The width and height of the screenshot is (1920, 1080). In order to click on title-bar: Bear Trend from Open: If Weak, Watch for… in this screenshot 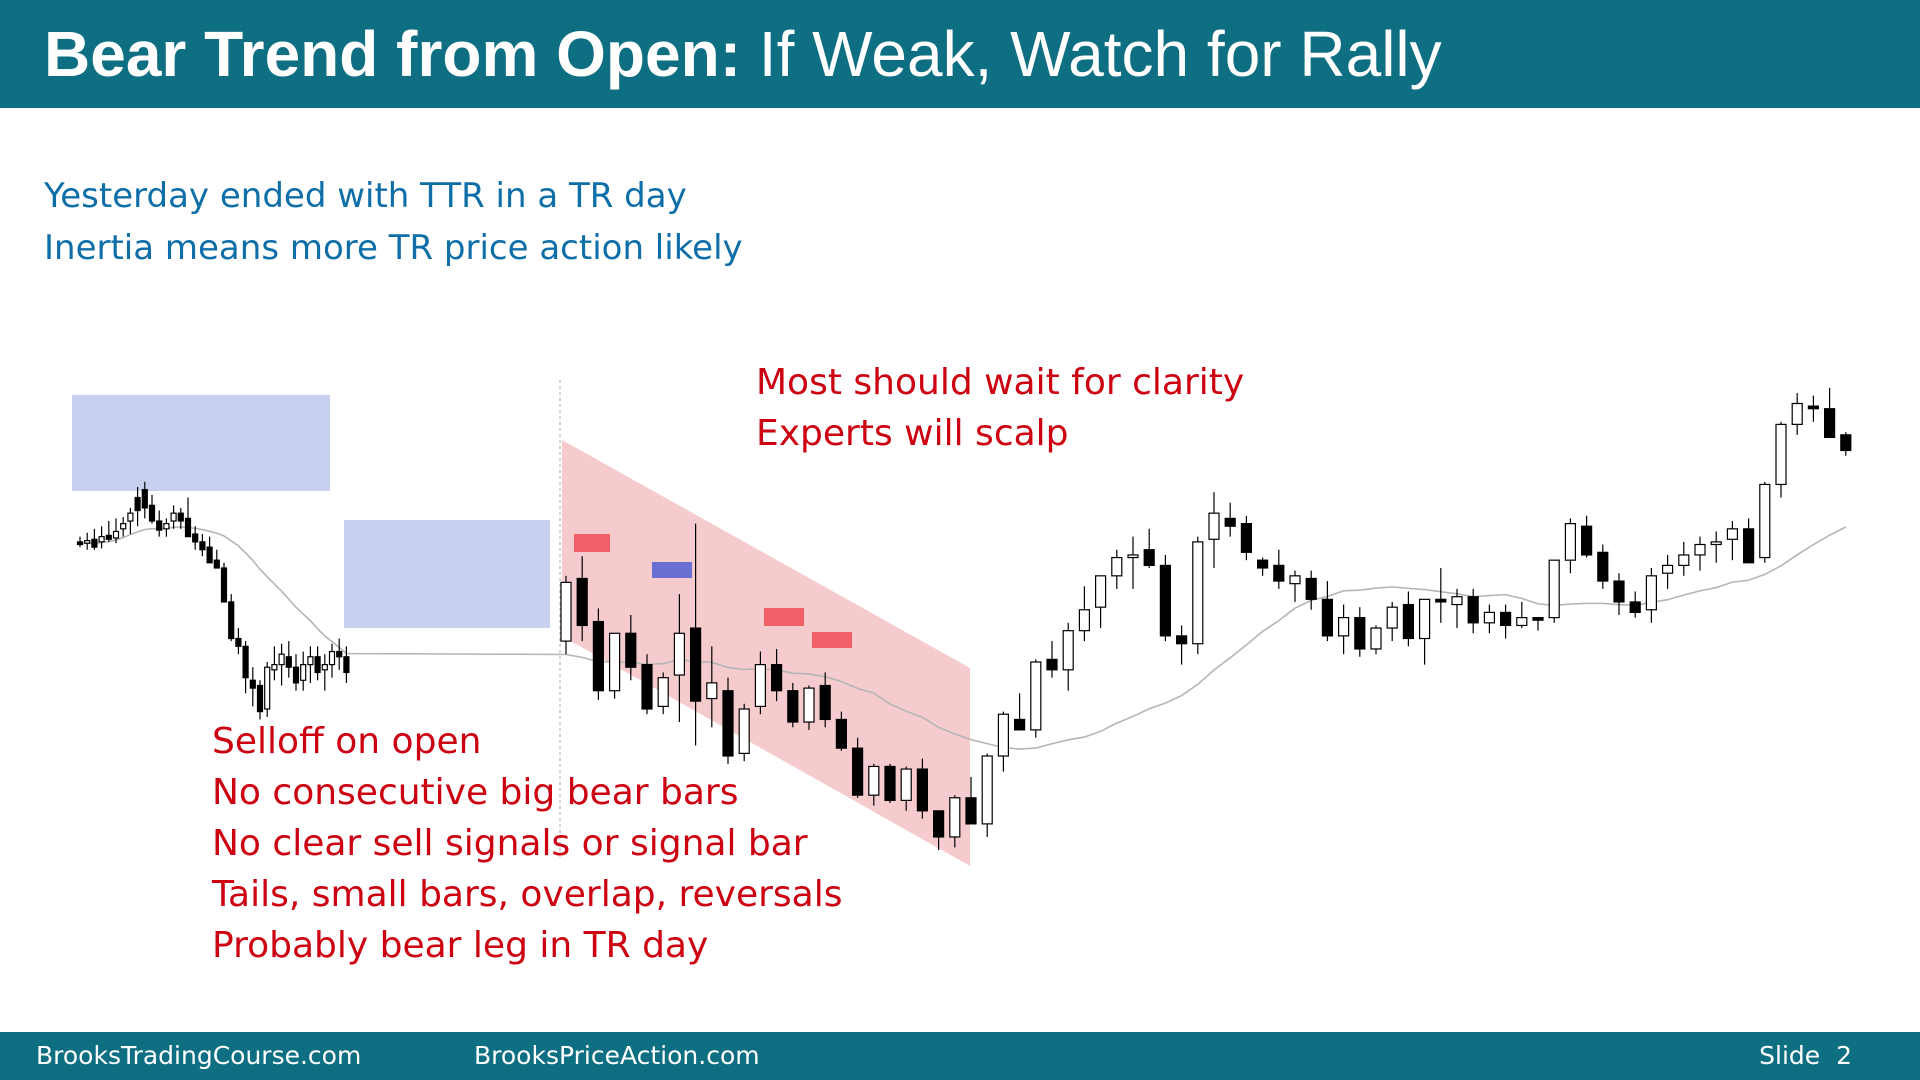, I will do `click(960, 54)`.